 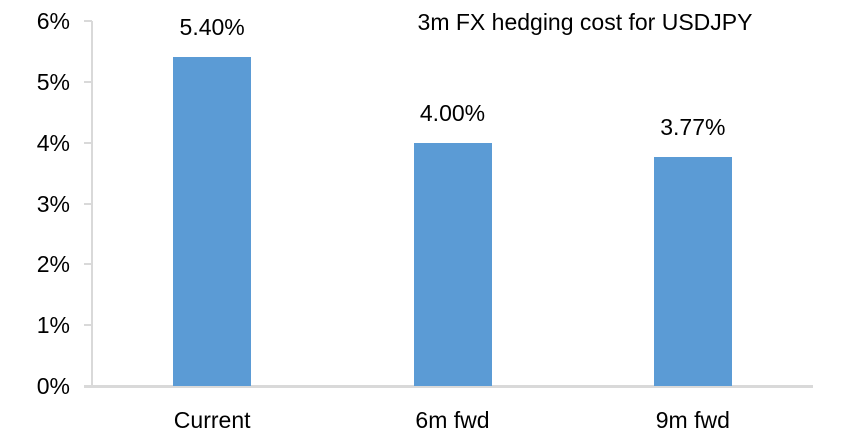 What do you see at coordinates (53, 264) in the screenshot?
I see `y-axis-tick-label: 2%` at bounding box center [53, 264].